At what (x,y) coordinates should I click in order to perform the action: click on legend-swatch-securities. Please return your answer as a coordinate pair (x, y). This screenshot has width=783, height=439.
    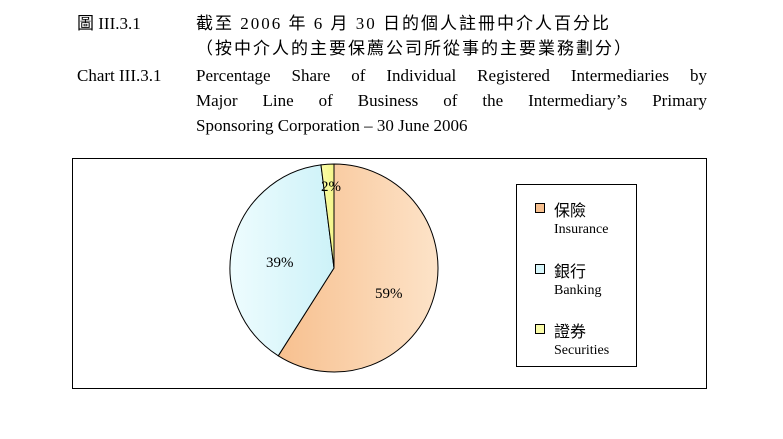
    Looking at the image, I should click on (540, 329).